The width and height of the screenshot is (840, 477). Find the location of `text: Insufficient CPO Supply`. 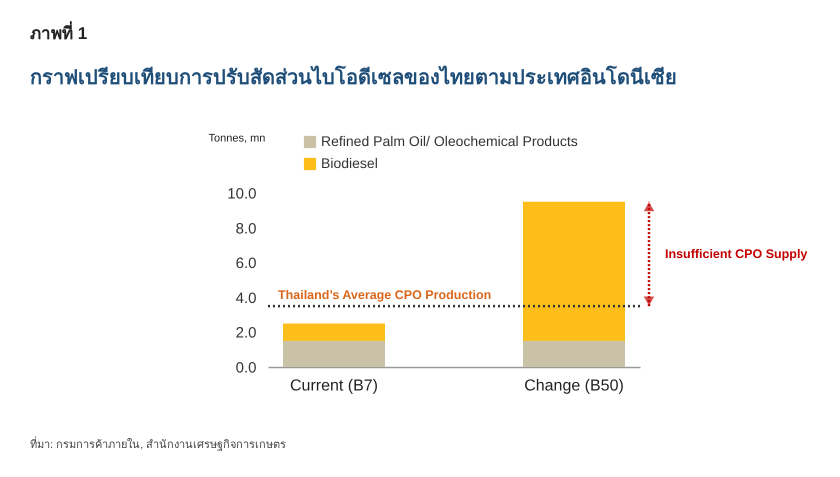

text: Insufficient CPO Supply is located at coordinates (736, 253).